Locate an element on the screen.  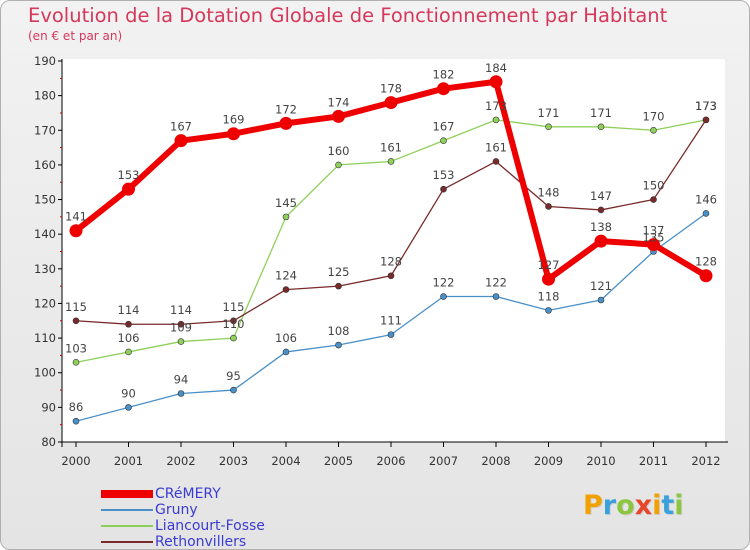
data-label-liancourt-fosse: 109 is located at coordinates (181, 328).